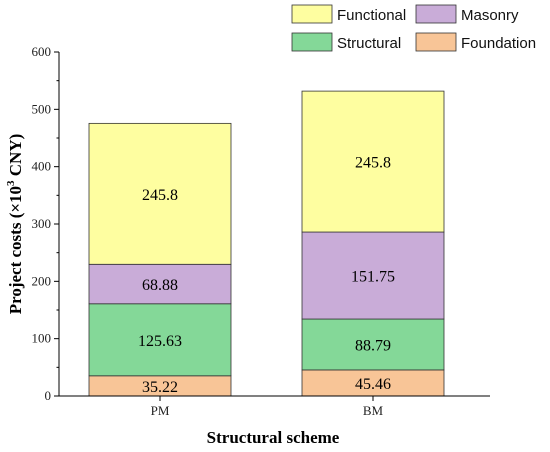  I want to click on bar-pm-structural, so click(160, 340).